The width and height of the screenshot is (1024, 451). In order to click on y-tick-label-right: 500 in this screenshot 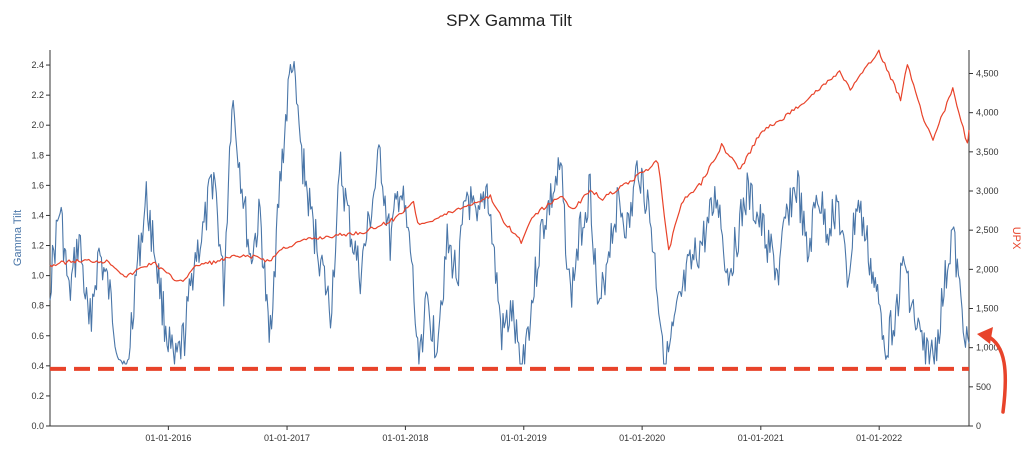, I will do `click(983, 387)`.